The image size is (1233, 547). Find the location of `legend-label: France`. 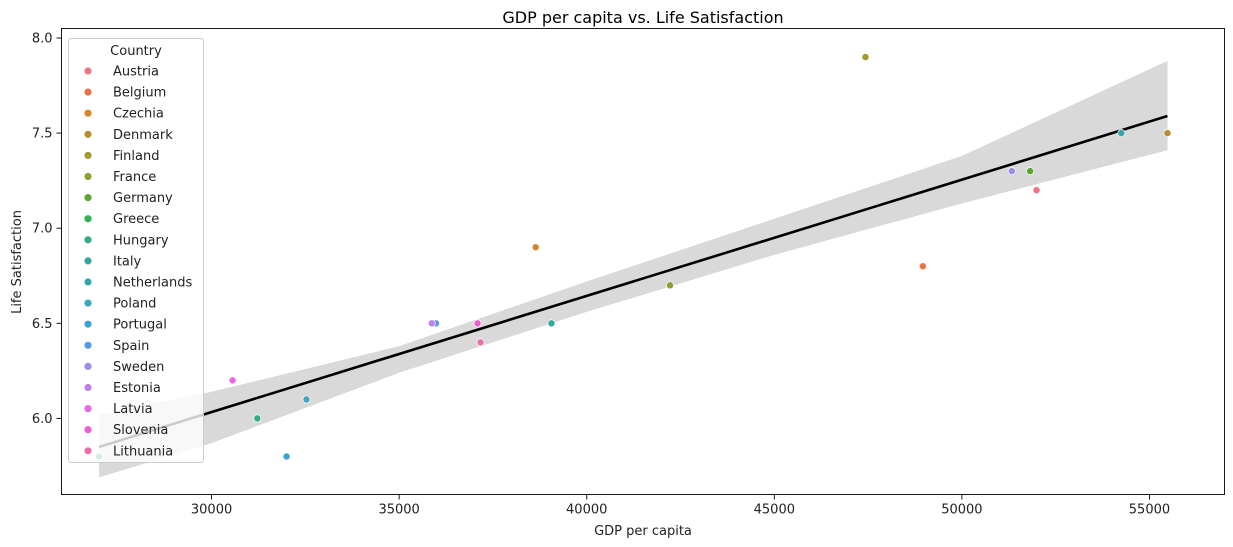

legend-label: France is located at coordinates (134, 177).